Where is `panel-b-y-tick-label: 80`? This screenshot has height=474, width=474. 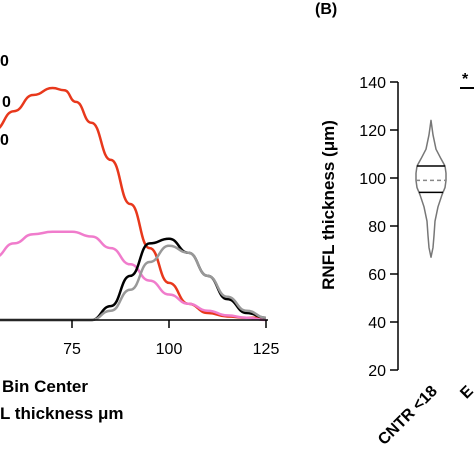
panel-b-y-tick-label: 80 is located at coordinates (377, 227).